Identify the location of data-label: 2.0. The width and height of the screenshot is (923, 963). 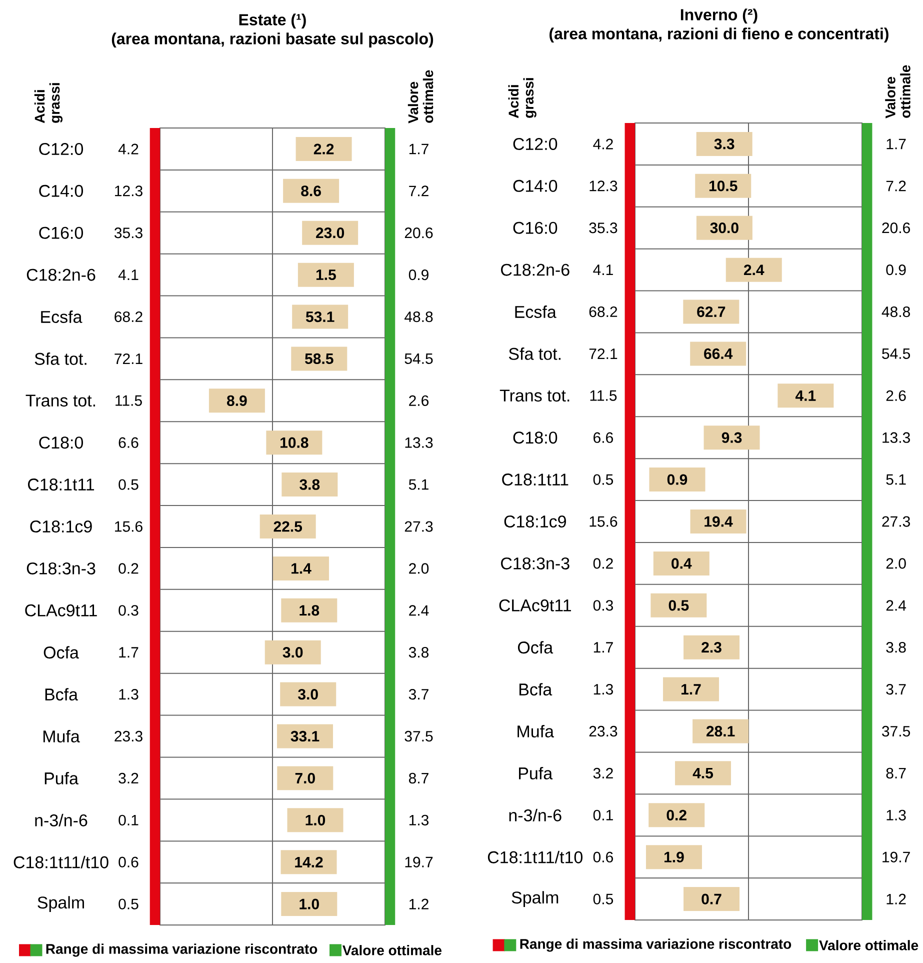
(896, 563).